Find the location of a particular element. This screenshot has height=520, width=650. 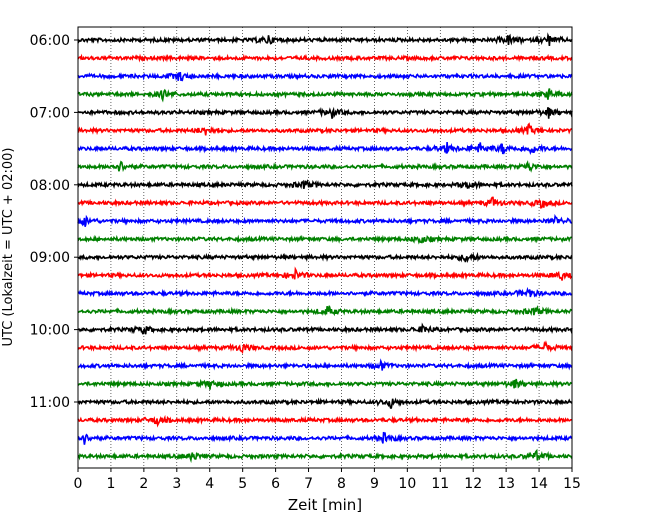

x-tick-label-1: 1 is located at coordinates (110, 484).